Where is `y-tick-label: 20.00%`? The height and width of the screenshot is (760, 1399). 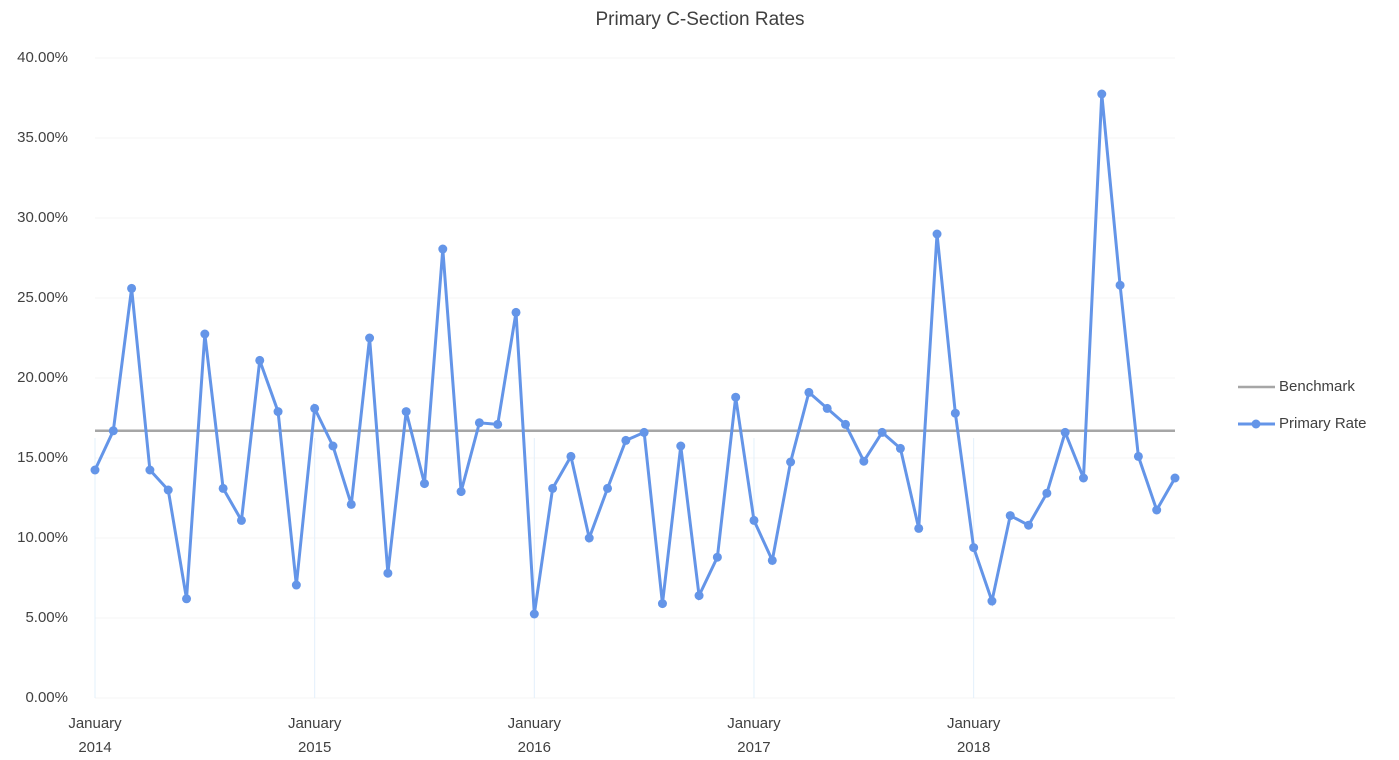
y-tick-label: 20.00% is located at coordinates (42, 377).